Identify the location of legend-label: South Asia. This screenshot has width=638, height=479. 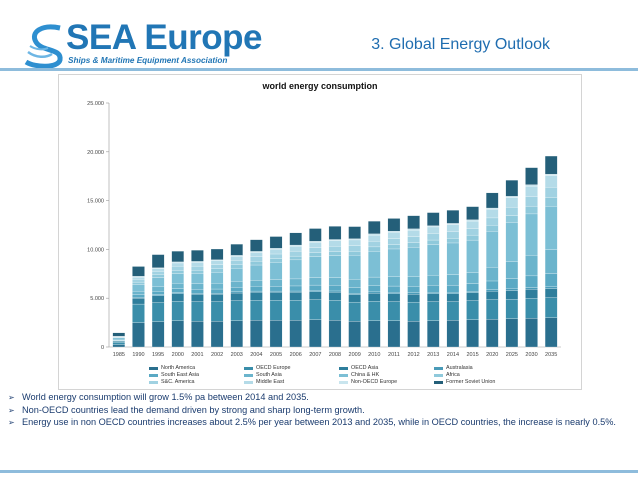
(269, 375).